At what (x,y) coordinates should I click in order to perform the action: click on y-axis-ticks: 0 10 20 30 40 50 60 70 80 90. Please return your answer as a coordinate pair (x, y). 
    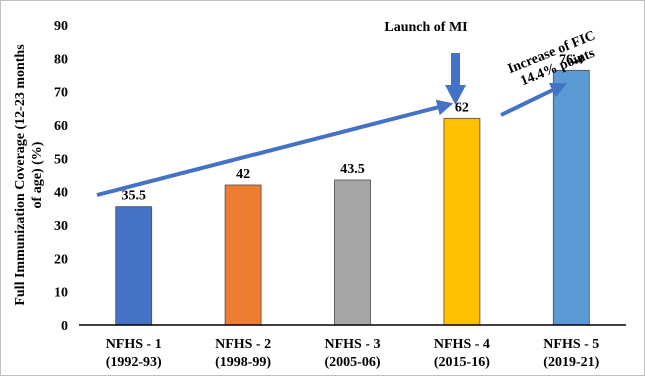
    Looking at the image, I should click on (61, 176).